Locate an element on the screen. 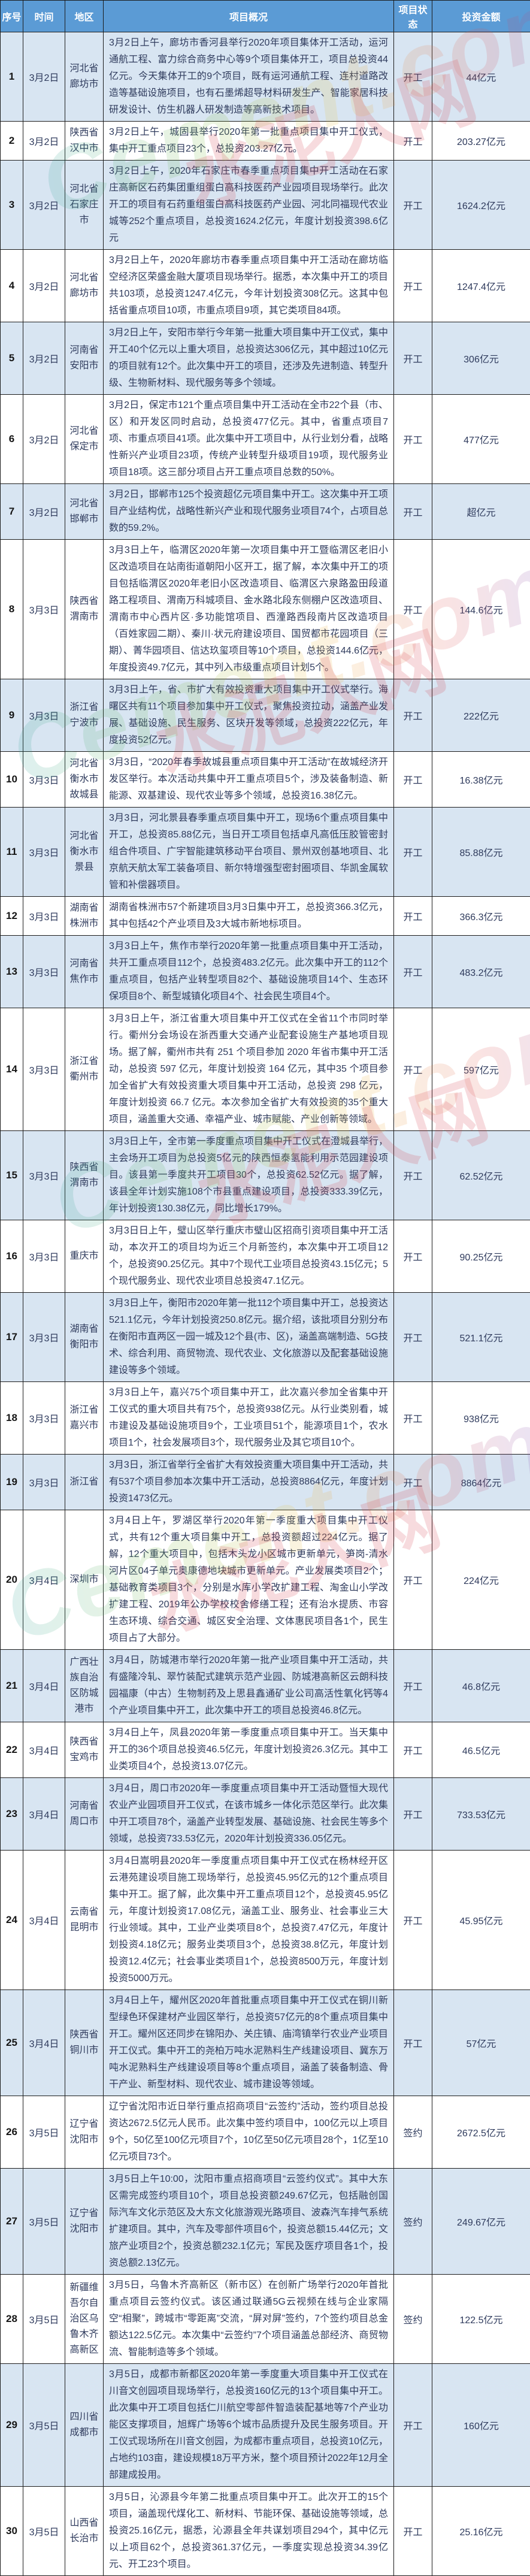 This screenshot has height=2576, width=530. cell-region: 河南省周口市 is located at coordinates (85, 1814).